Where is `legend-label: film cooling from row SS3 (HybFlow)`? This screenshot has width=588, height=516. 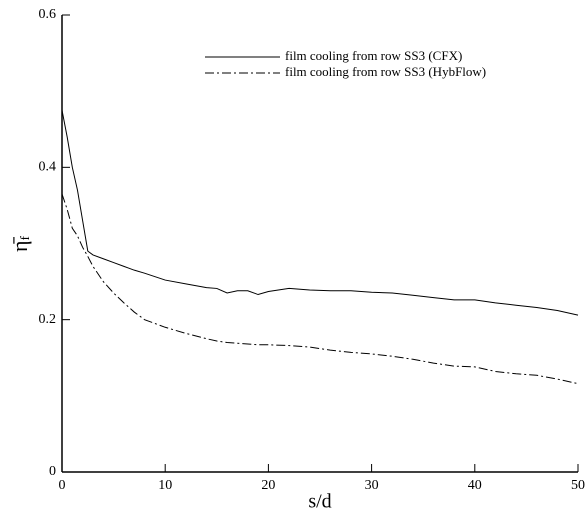
legend-label: film cooling from row SS3 (HybFlow) is located at coordinates (385, 71).